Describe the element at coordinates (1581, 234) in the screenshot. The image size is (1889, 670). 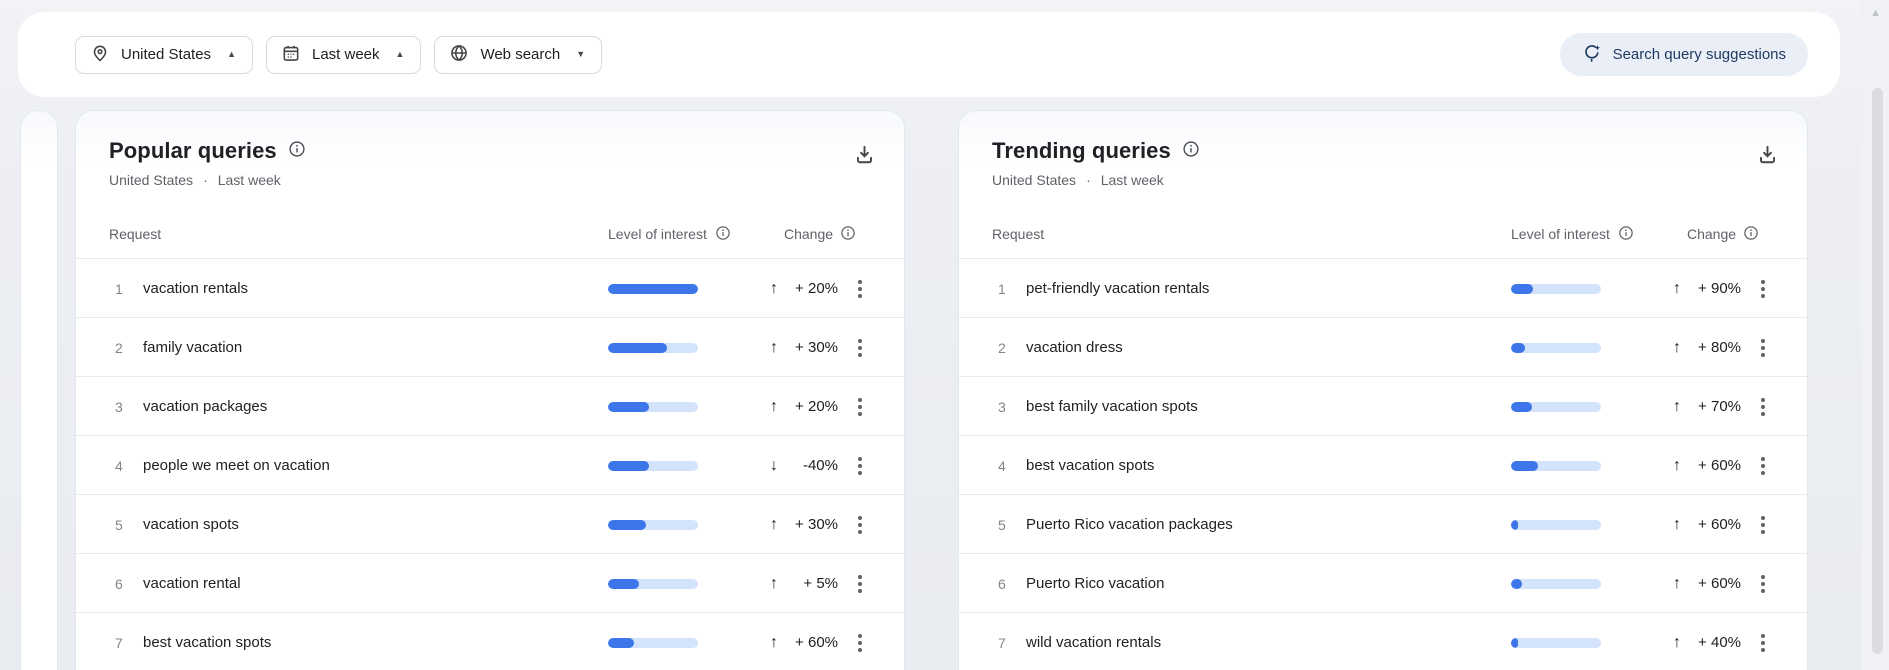
I see `column-interest: Level of interest` at that location.